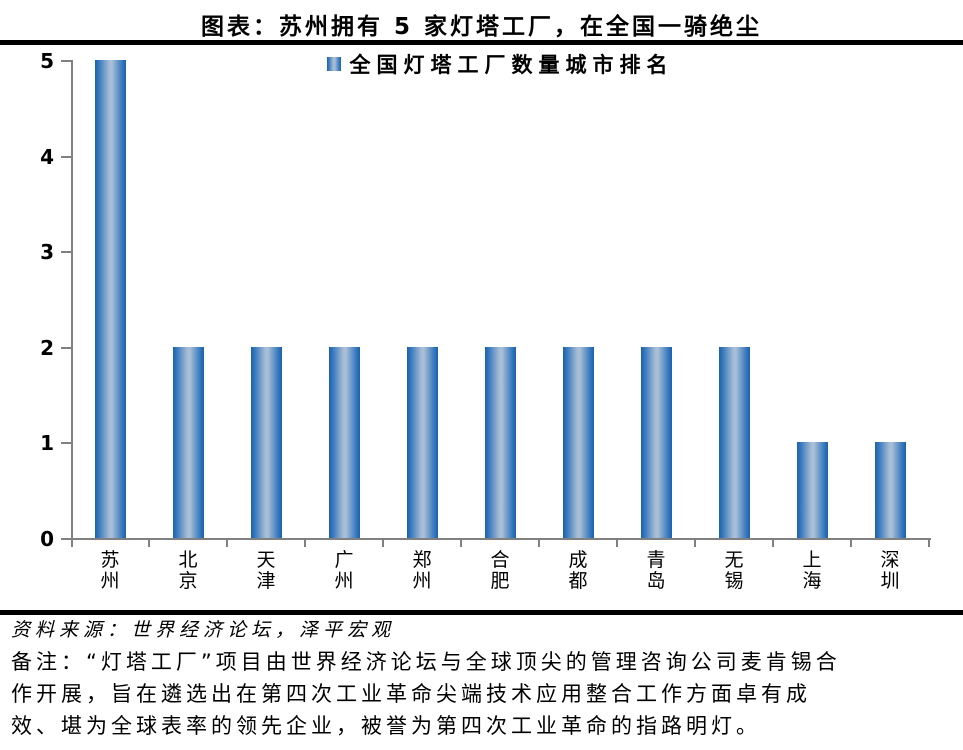 The width and height of the screenshot is (963, 750). What do you see at coordinates (812, 570) in the screenshot?
I see `x-tick-label: 上 海` at bounding box center [812, 570].